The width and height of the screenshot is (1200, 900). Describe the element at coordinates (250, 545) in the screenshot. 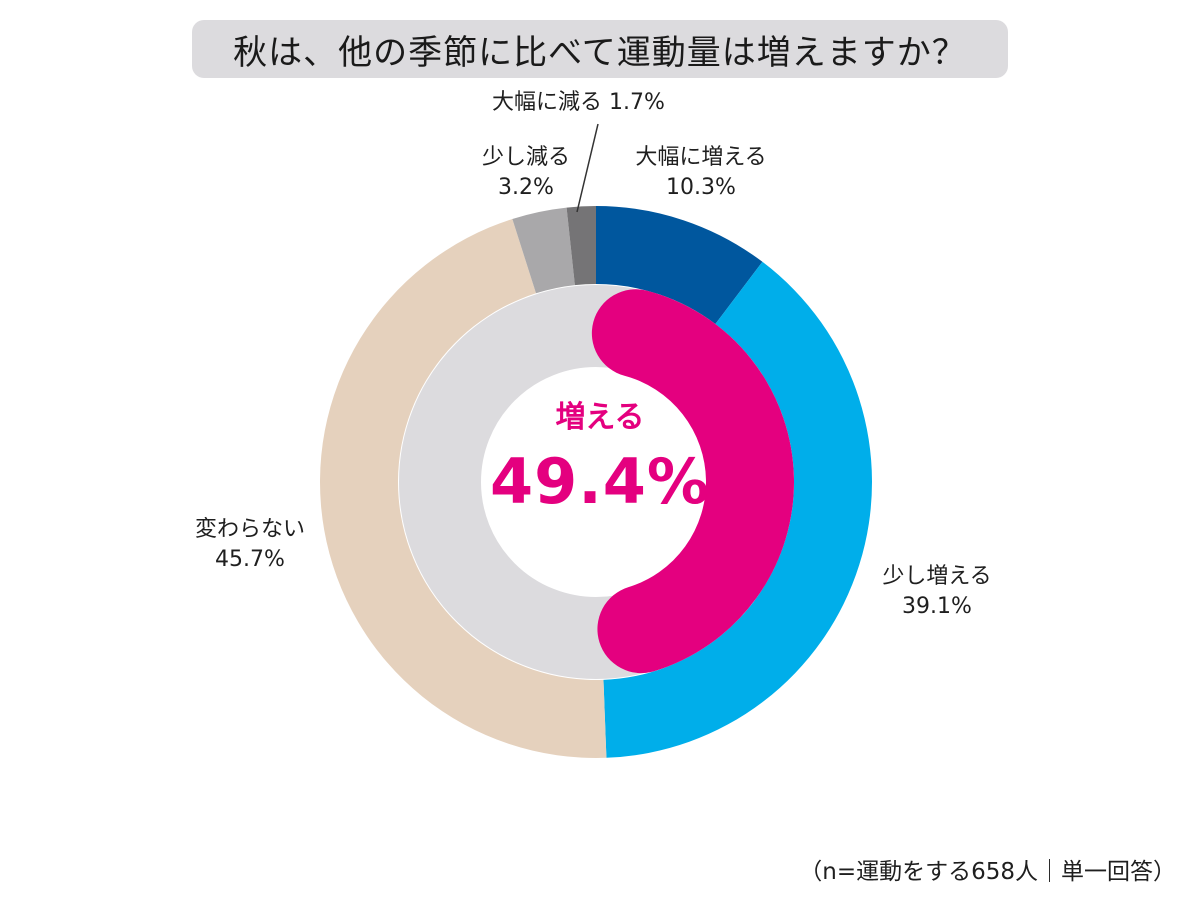

I see `label-no-change: 変わらない 45.7%` at that location.